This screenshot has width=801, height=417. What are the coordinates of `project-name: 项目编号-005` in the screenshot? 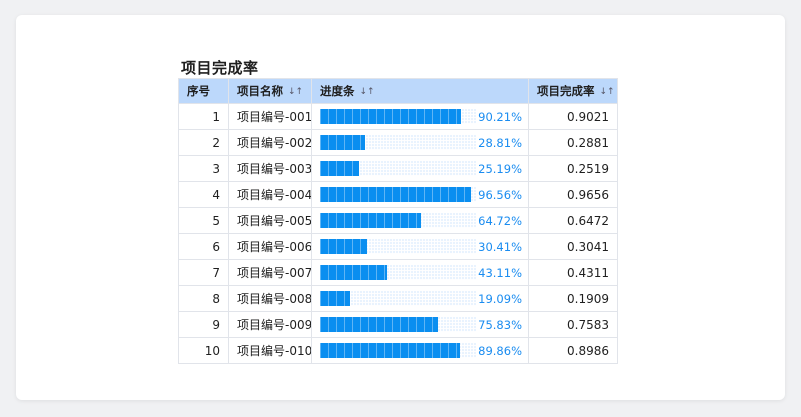 It's located at (270, 220).